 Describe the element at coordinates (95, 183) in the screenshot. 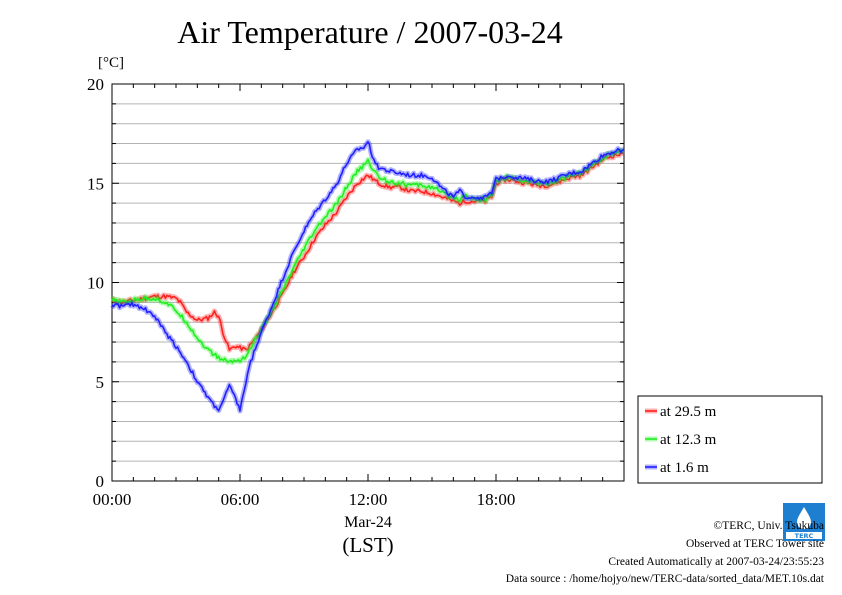

I see `y-tick-label: 15` at that location.